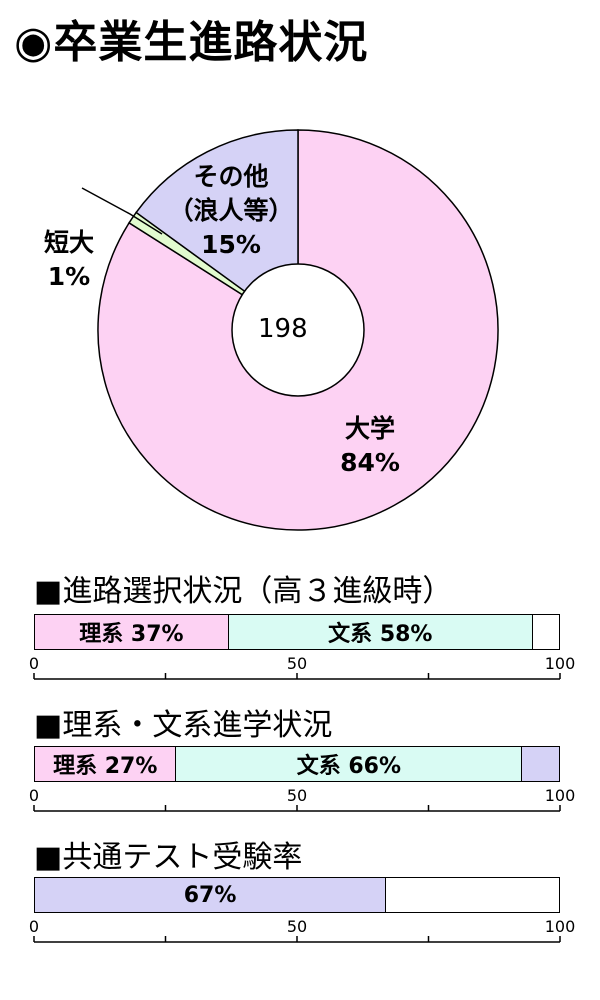 The height and width of the screenshot is (1000, 600). Describe the element at coordinates (106, 764) in the screenshot. I see `bar-segment-science: 理系 27%` at that location.